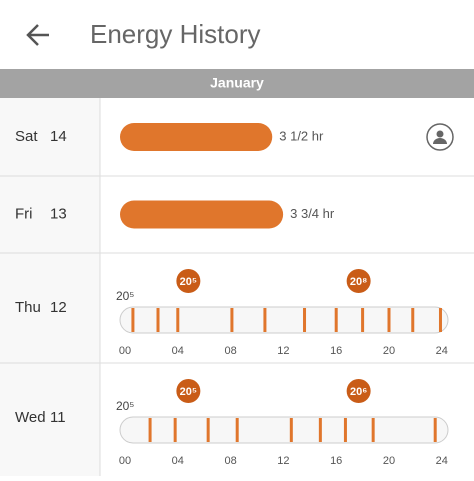 The image size is (474, 481). I want to click on month-label: January, so click(237, 83).